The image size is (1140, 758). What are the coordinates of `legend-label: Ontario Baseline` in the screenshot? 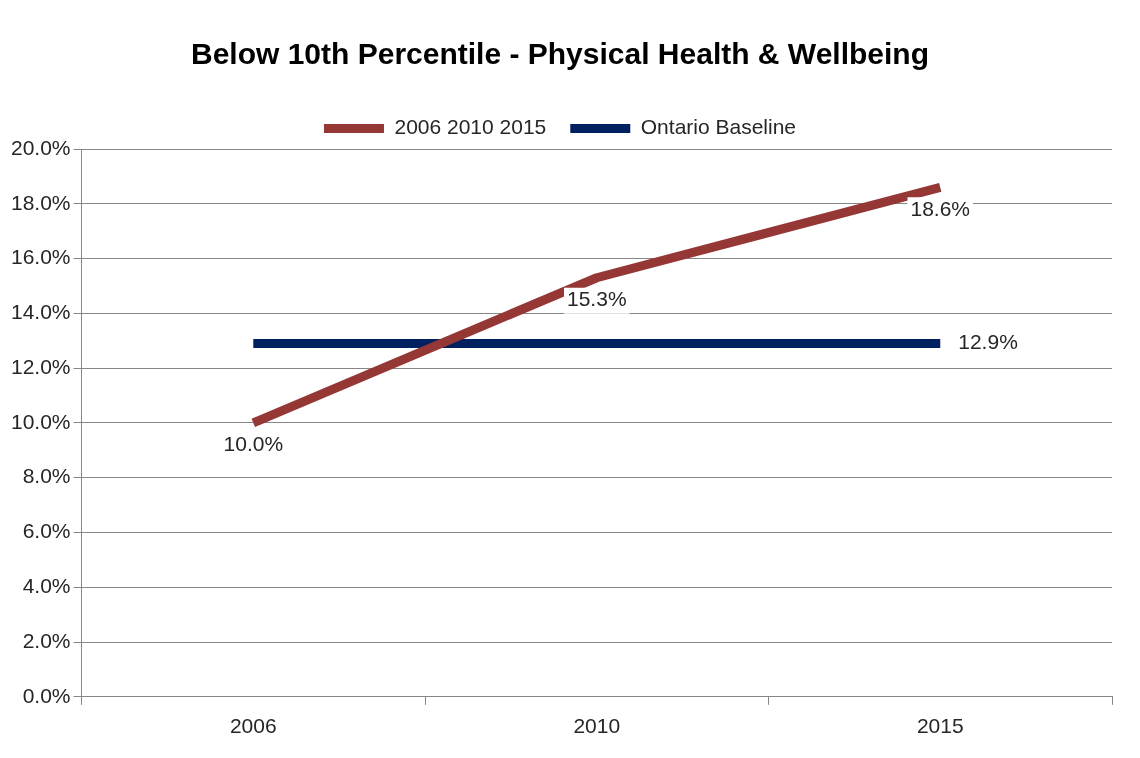 It's located at (718, 127).